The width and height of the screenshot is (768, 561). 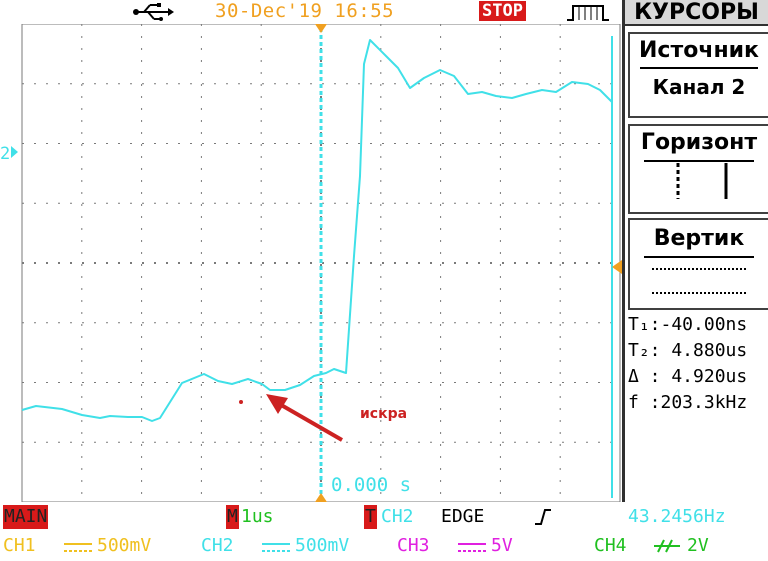 What do you see at coordinates (699, 238) in the screenshot?
I see `vertical-label: Вертик` at bounding box center [699, 238].